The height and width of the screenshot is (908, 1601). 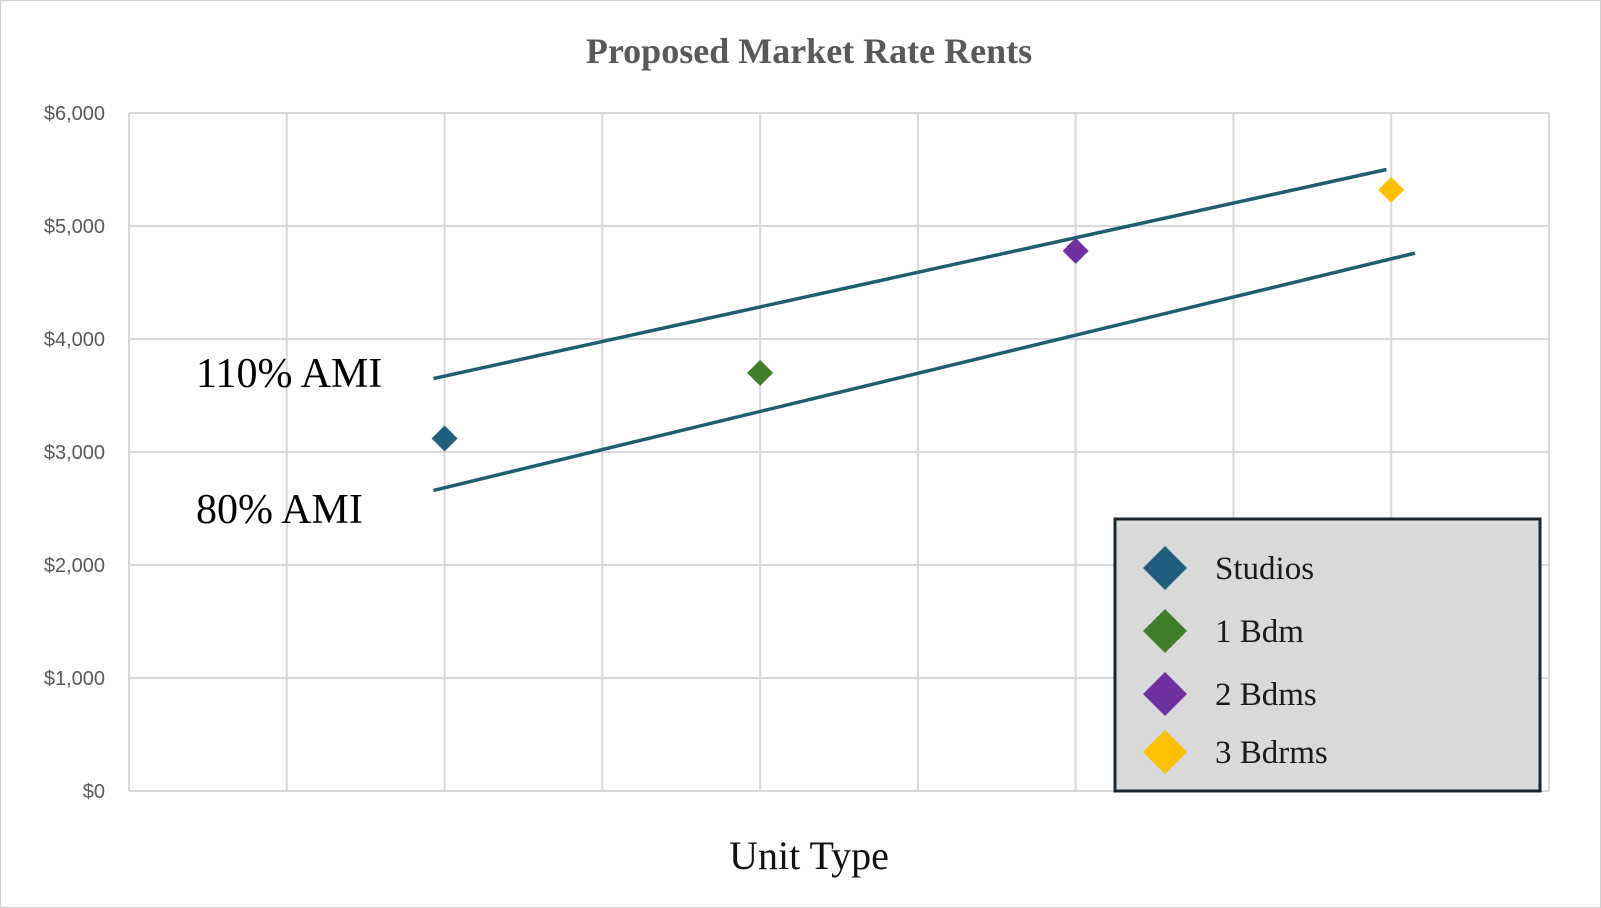 I want to click on y-tick-label: $5,000, so click(x=74, y=227).